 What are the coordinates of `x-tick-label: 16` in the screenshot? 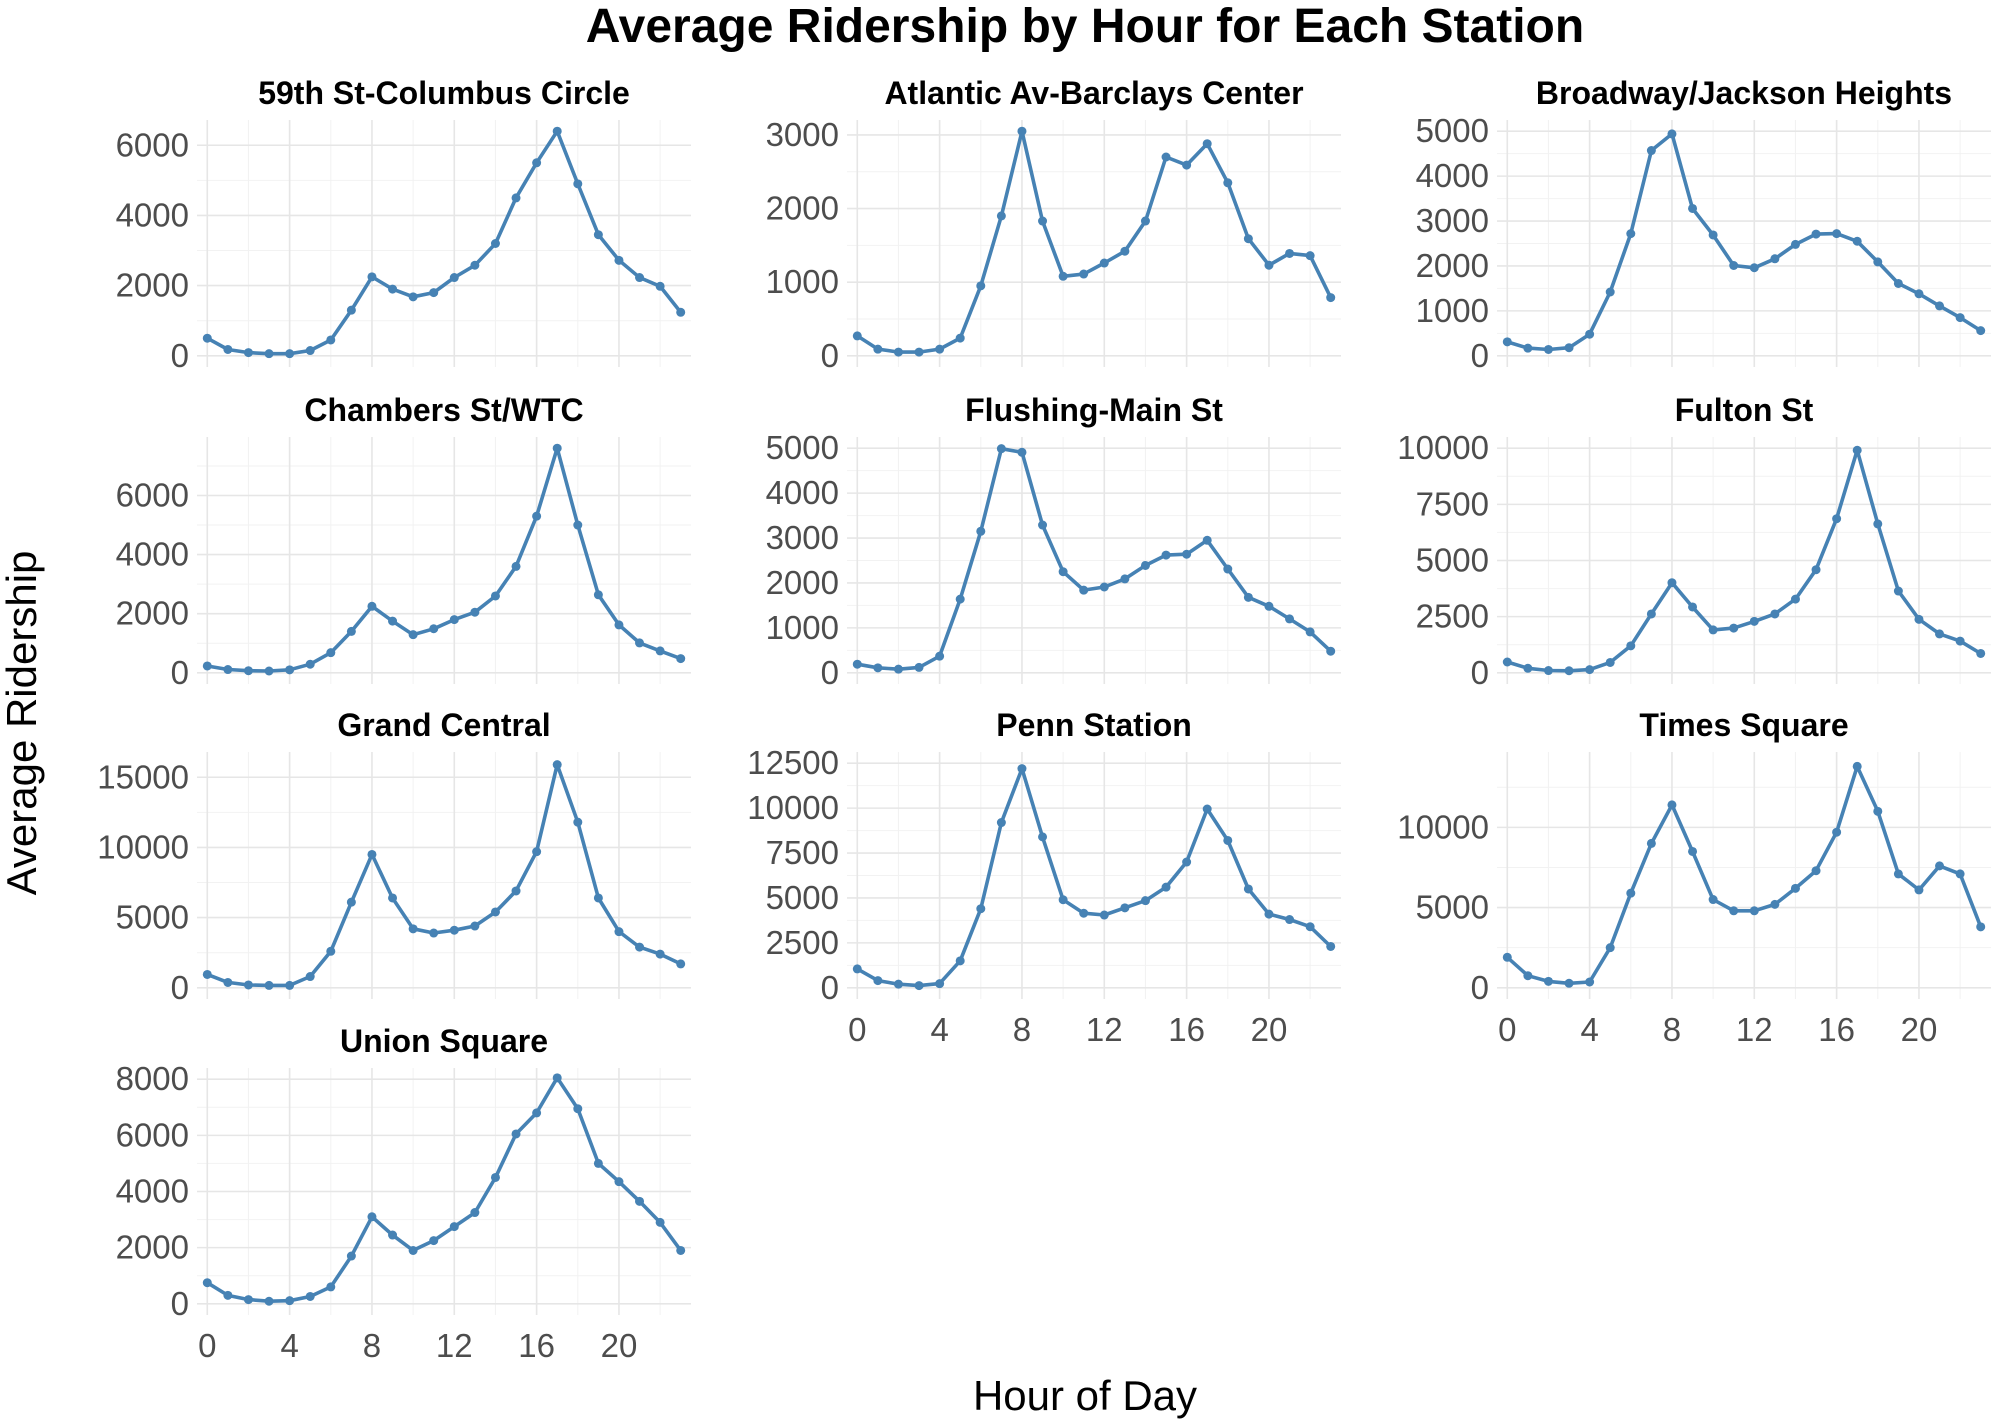 It's located at (536, 1345).